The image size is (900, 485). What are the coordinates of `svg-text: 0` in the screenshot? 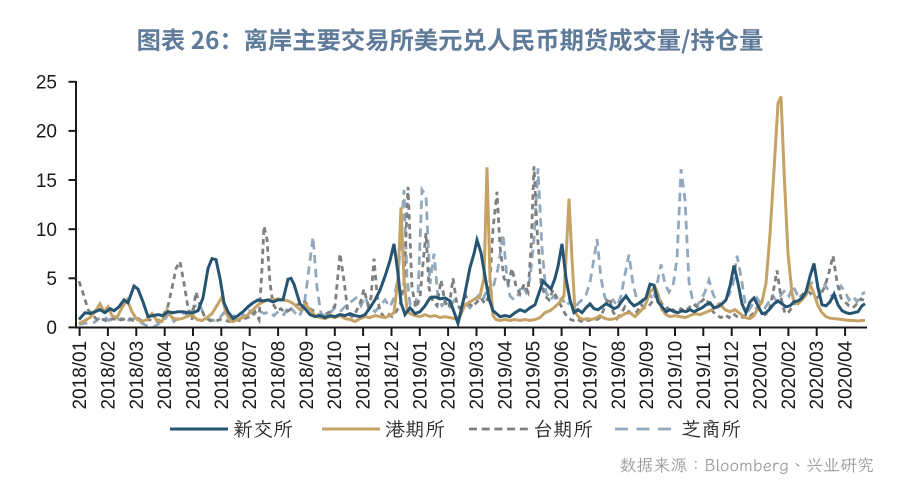 It's located at (51, 328).